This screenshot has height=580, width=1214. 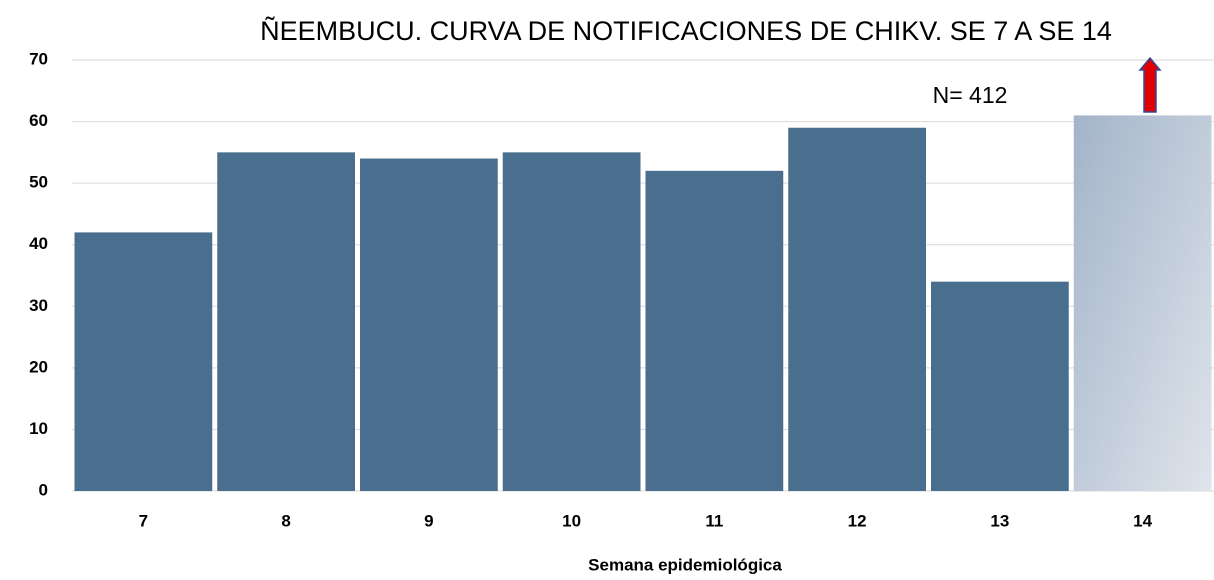 What do you see at coordinates (857, 520) in the screenshot?
I see `x-tick-label: 12` at bounding box center [857, 520].